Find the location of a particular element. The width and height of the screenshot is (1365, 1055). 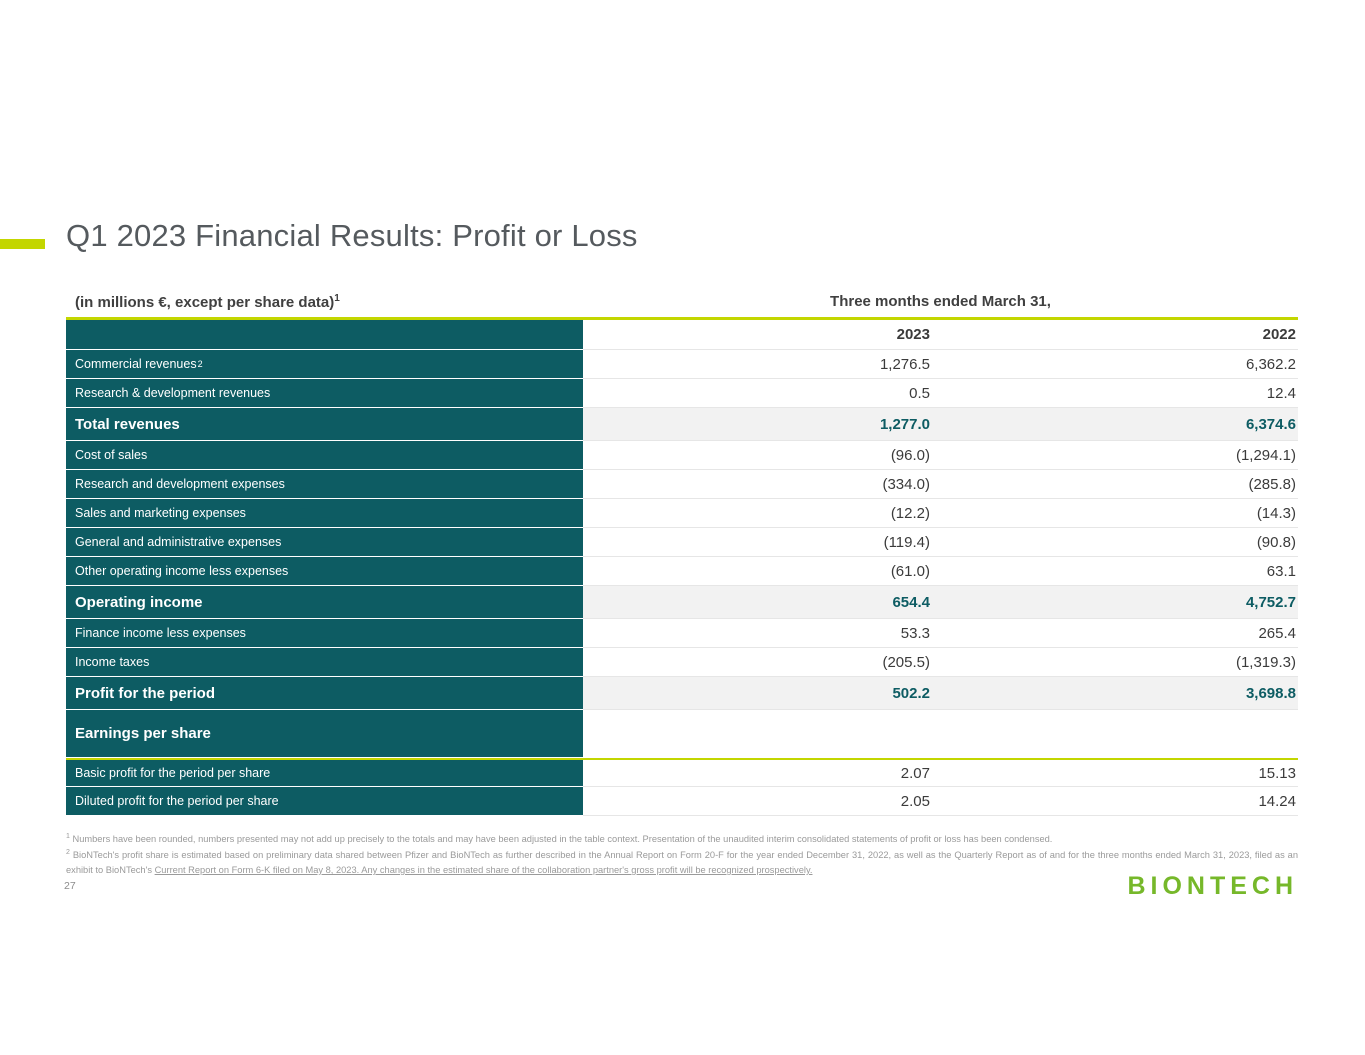

table-row: Research & development revenues 0.5 12.4 is located at coordinates (682, 393).